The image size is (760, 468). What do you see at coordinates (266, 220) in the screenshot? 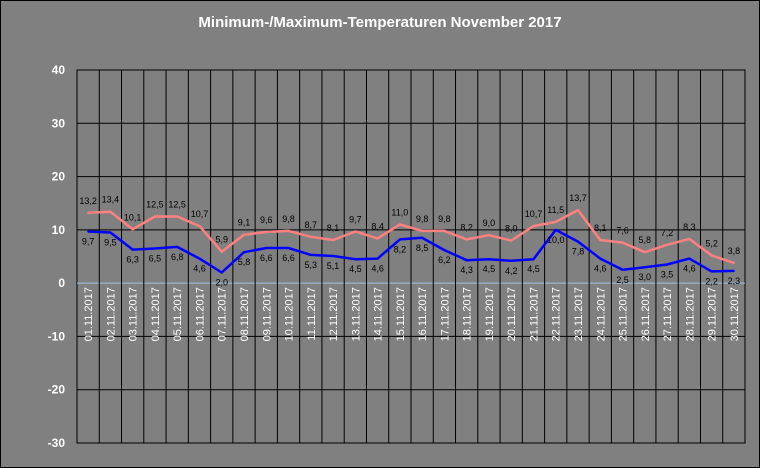
I see `data-label: 9,6` at bounding box center [266, 220].